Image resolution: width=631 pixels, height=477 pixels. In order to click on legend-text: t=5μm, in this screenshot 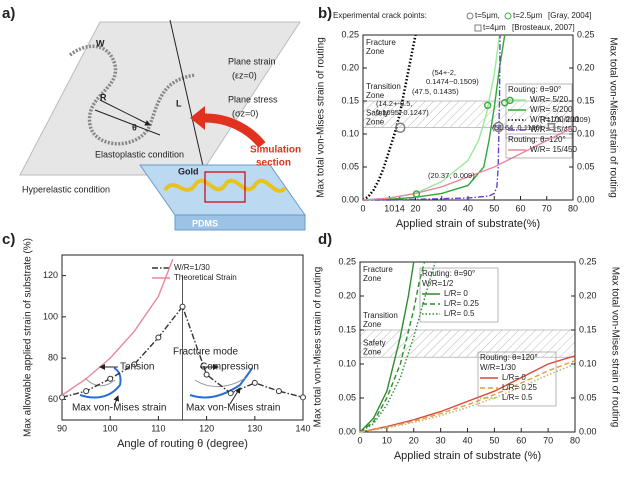, I will do `click(487, 15)`.